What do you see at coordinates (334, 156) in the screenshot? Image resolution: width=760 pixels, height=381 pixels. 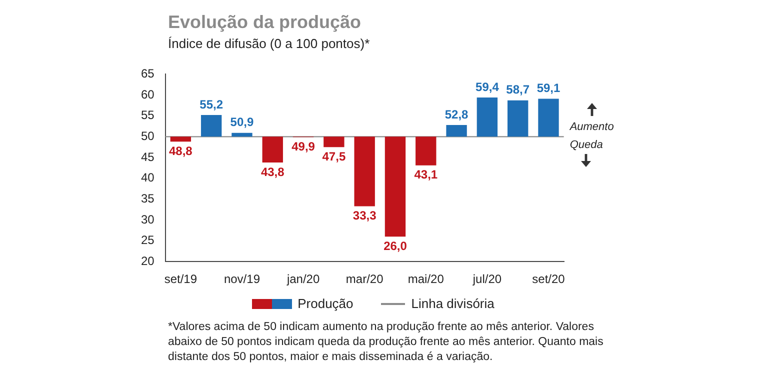 I see `data-label: 47,5` at bounding box center [334, 156].